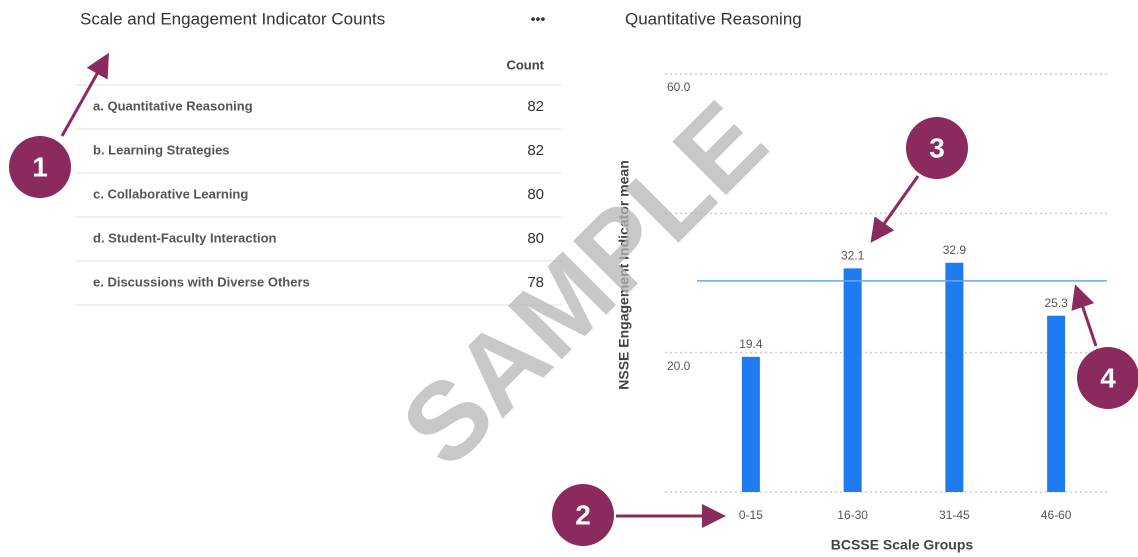 This screenshot has height=557, width=1138. I want to click on y-tick-label: 60.0, so click(679, 87).